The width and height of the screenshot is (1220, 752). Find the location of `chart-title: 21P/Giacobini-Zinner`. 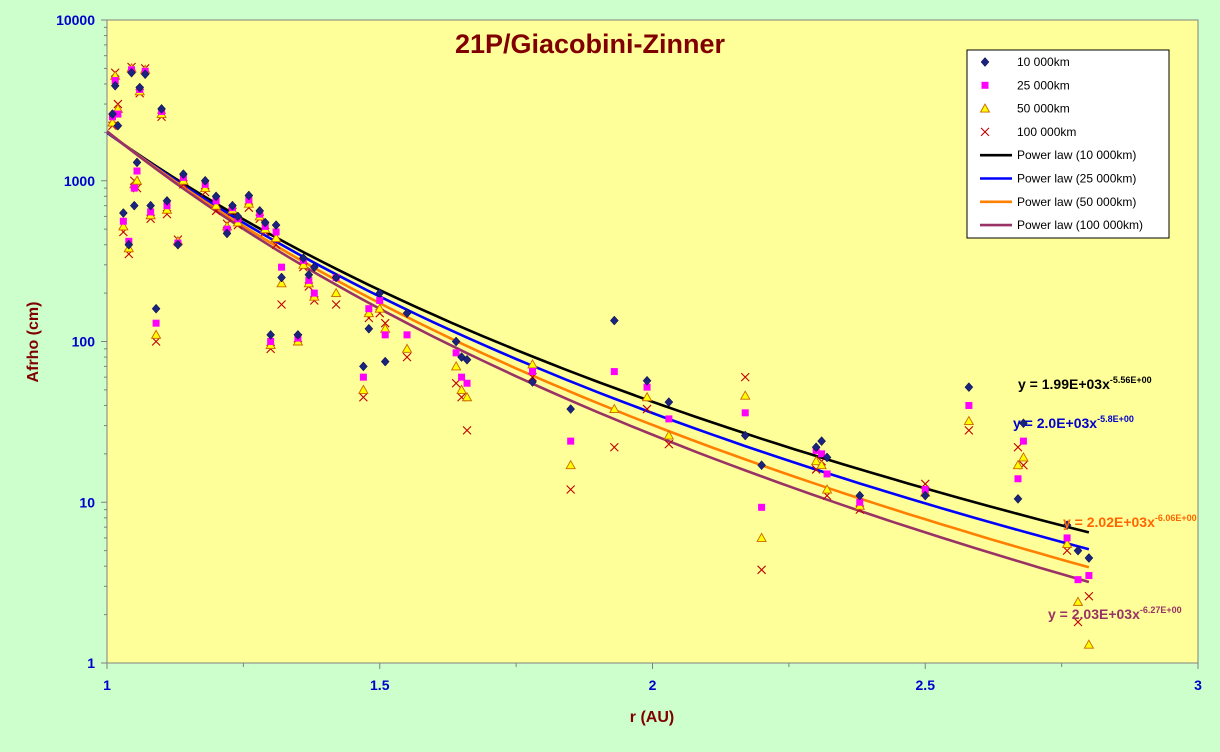

chart-title: 21P/Giacobini-Zinner is located at coordinates (590, 44).